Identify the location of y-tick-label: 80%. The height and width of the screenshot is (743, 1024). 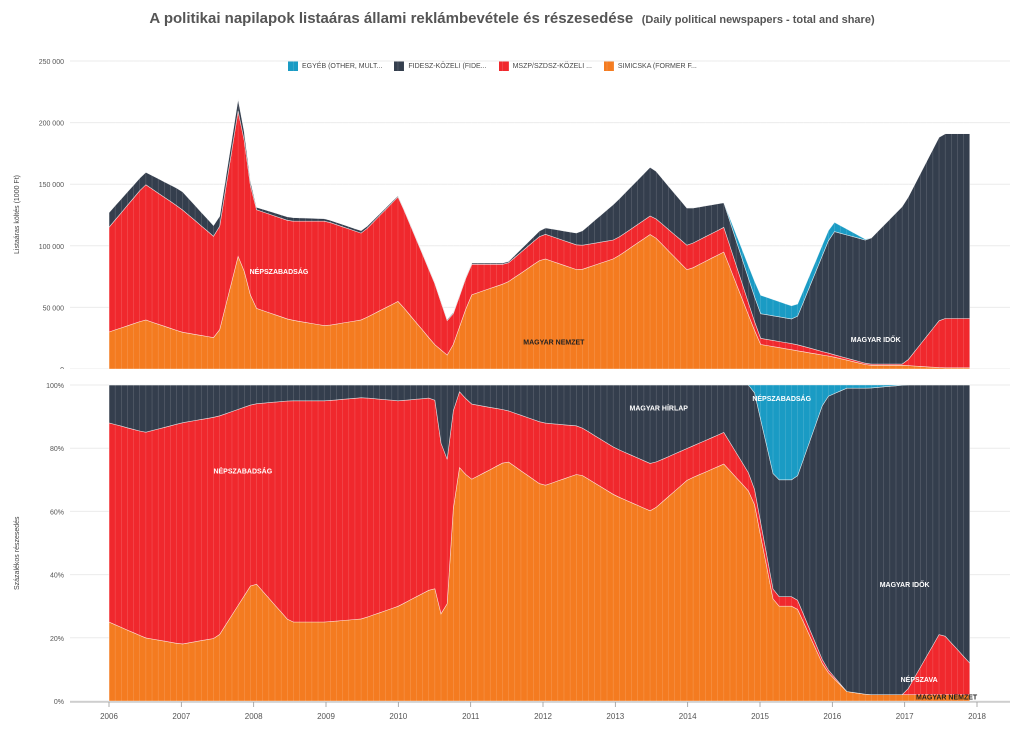
(57, 449).